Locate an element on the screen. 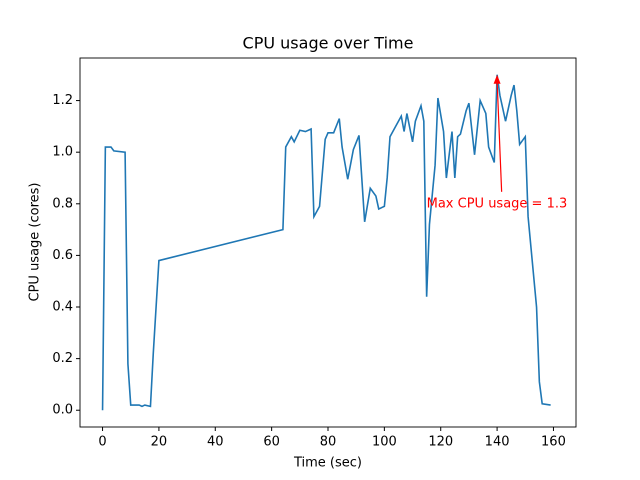 The height and width of the screenshot is (480, 640). x-tick-label: 160 is located at coordinates (553, 442).